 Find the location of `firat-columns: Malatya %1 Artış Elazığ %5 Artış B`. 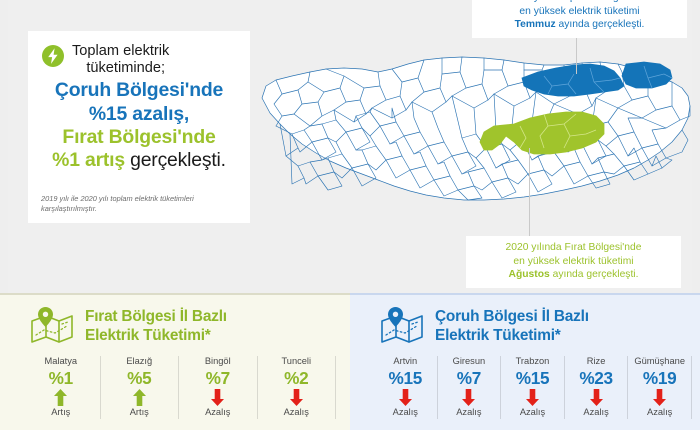

firat-columns: Malatya %1 Artış Elazığ %5 Artış B is located at coordinates (179, 387).